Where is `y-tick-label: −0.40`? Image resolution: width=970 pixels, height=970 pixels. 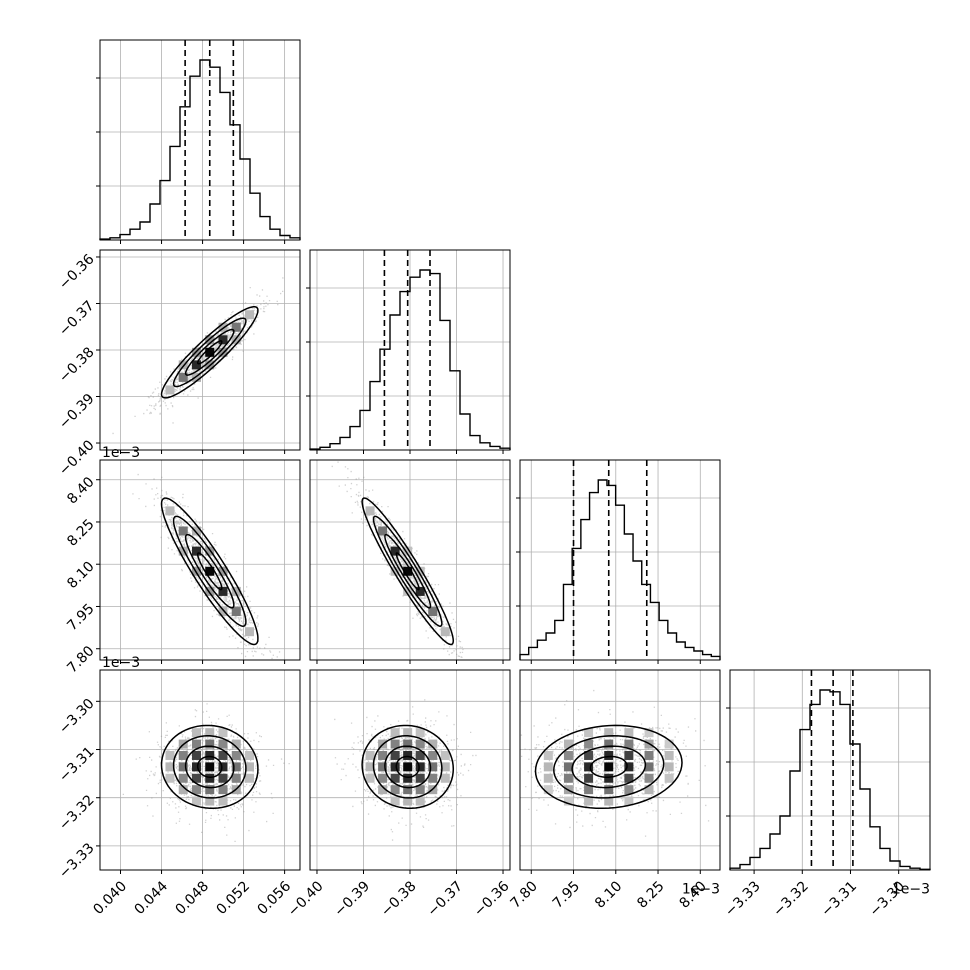
y-tick-label: −0.40 is located at coordinates (77, 458).